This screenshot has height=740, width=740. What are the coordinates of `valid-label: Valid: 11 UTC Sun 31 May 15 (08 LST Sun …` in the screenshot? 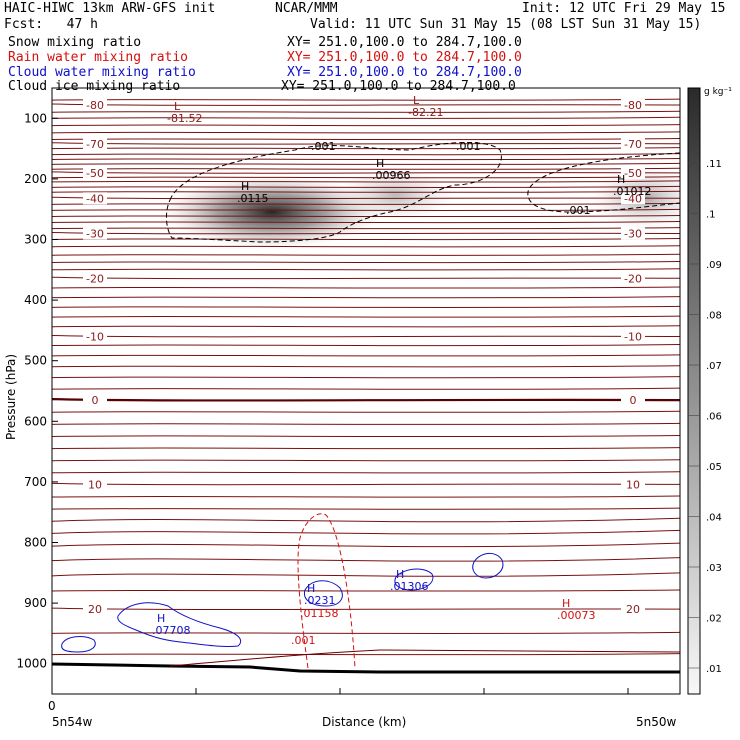 It's located at (506, 24).